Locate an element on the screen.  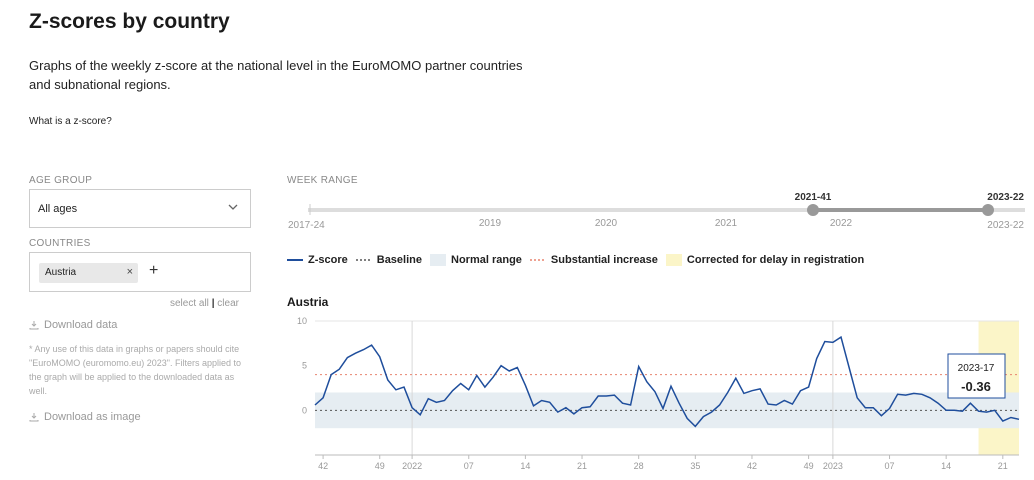
country-chip-label: Austria is located at coordinates (61, 272).